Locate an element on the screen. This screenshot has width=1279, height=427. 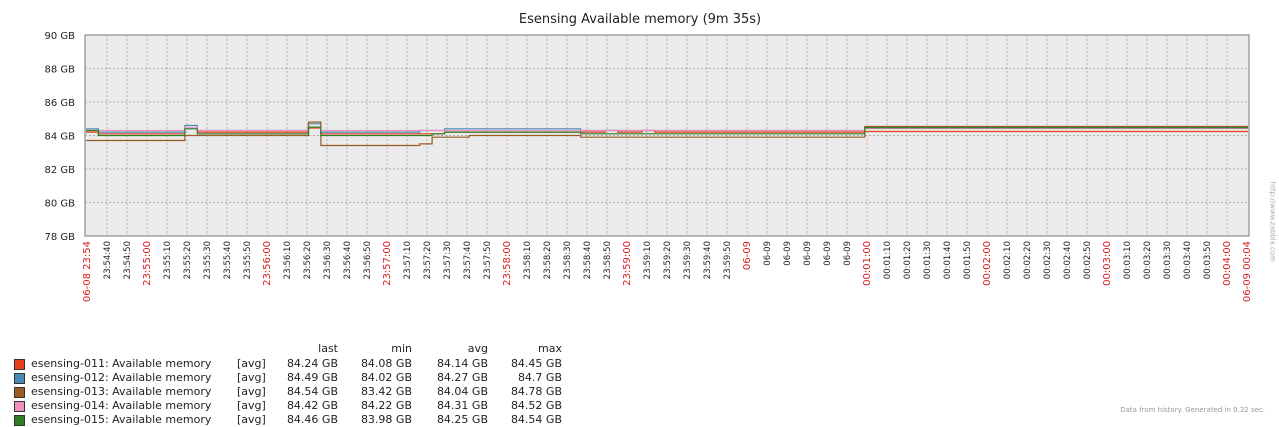
legend-avg: 84.14 GB is located at coordinates (462, 363).